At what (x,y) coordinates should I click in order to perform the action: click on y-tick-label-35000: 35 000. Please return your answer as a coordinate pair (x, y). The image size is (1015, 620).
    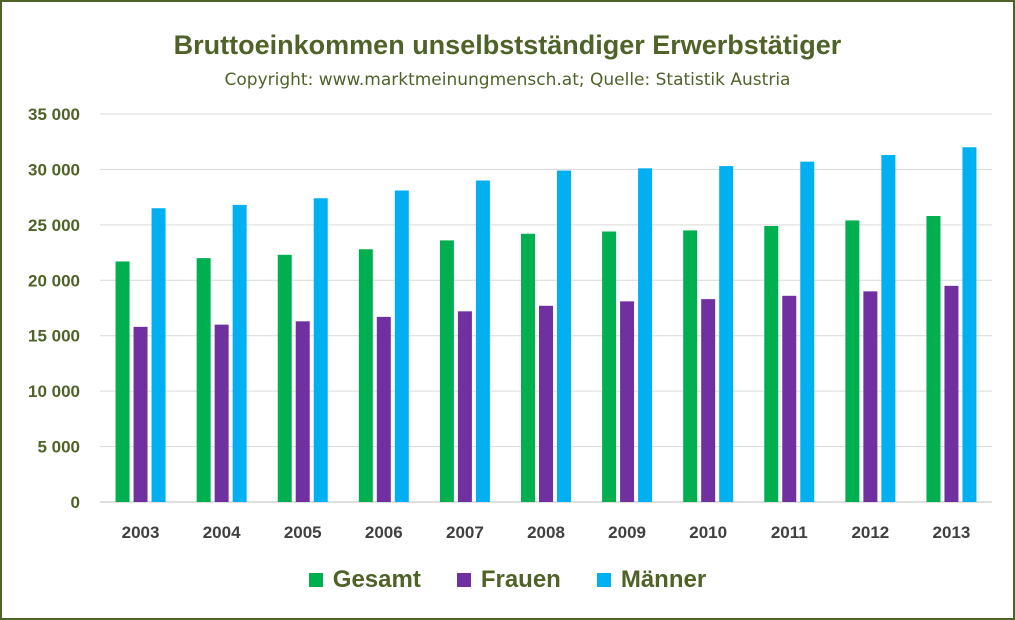
    Looking at the image, I should click on (54, 114).